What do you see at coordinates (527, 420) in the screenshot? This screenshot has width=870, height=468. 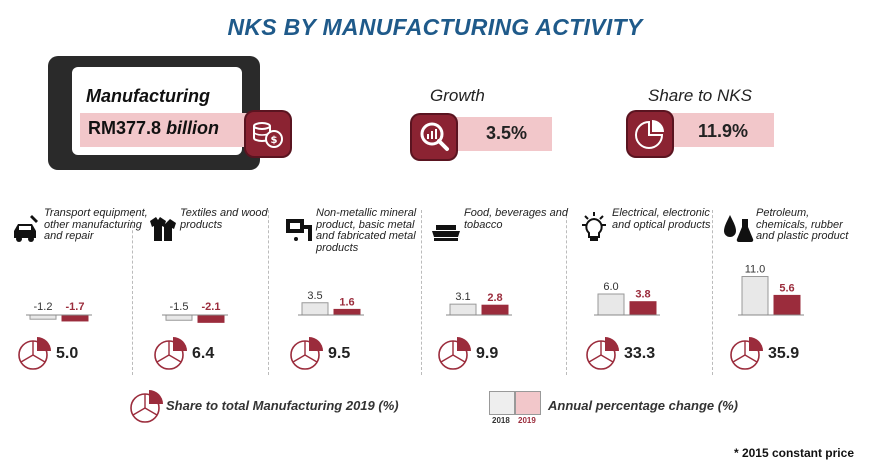 I see `legend-2019-label: 2019` at bounding box center [527, 420].